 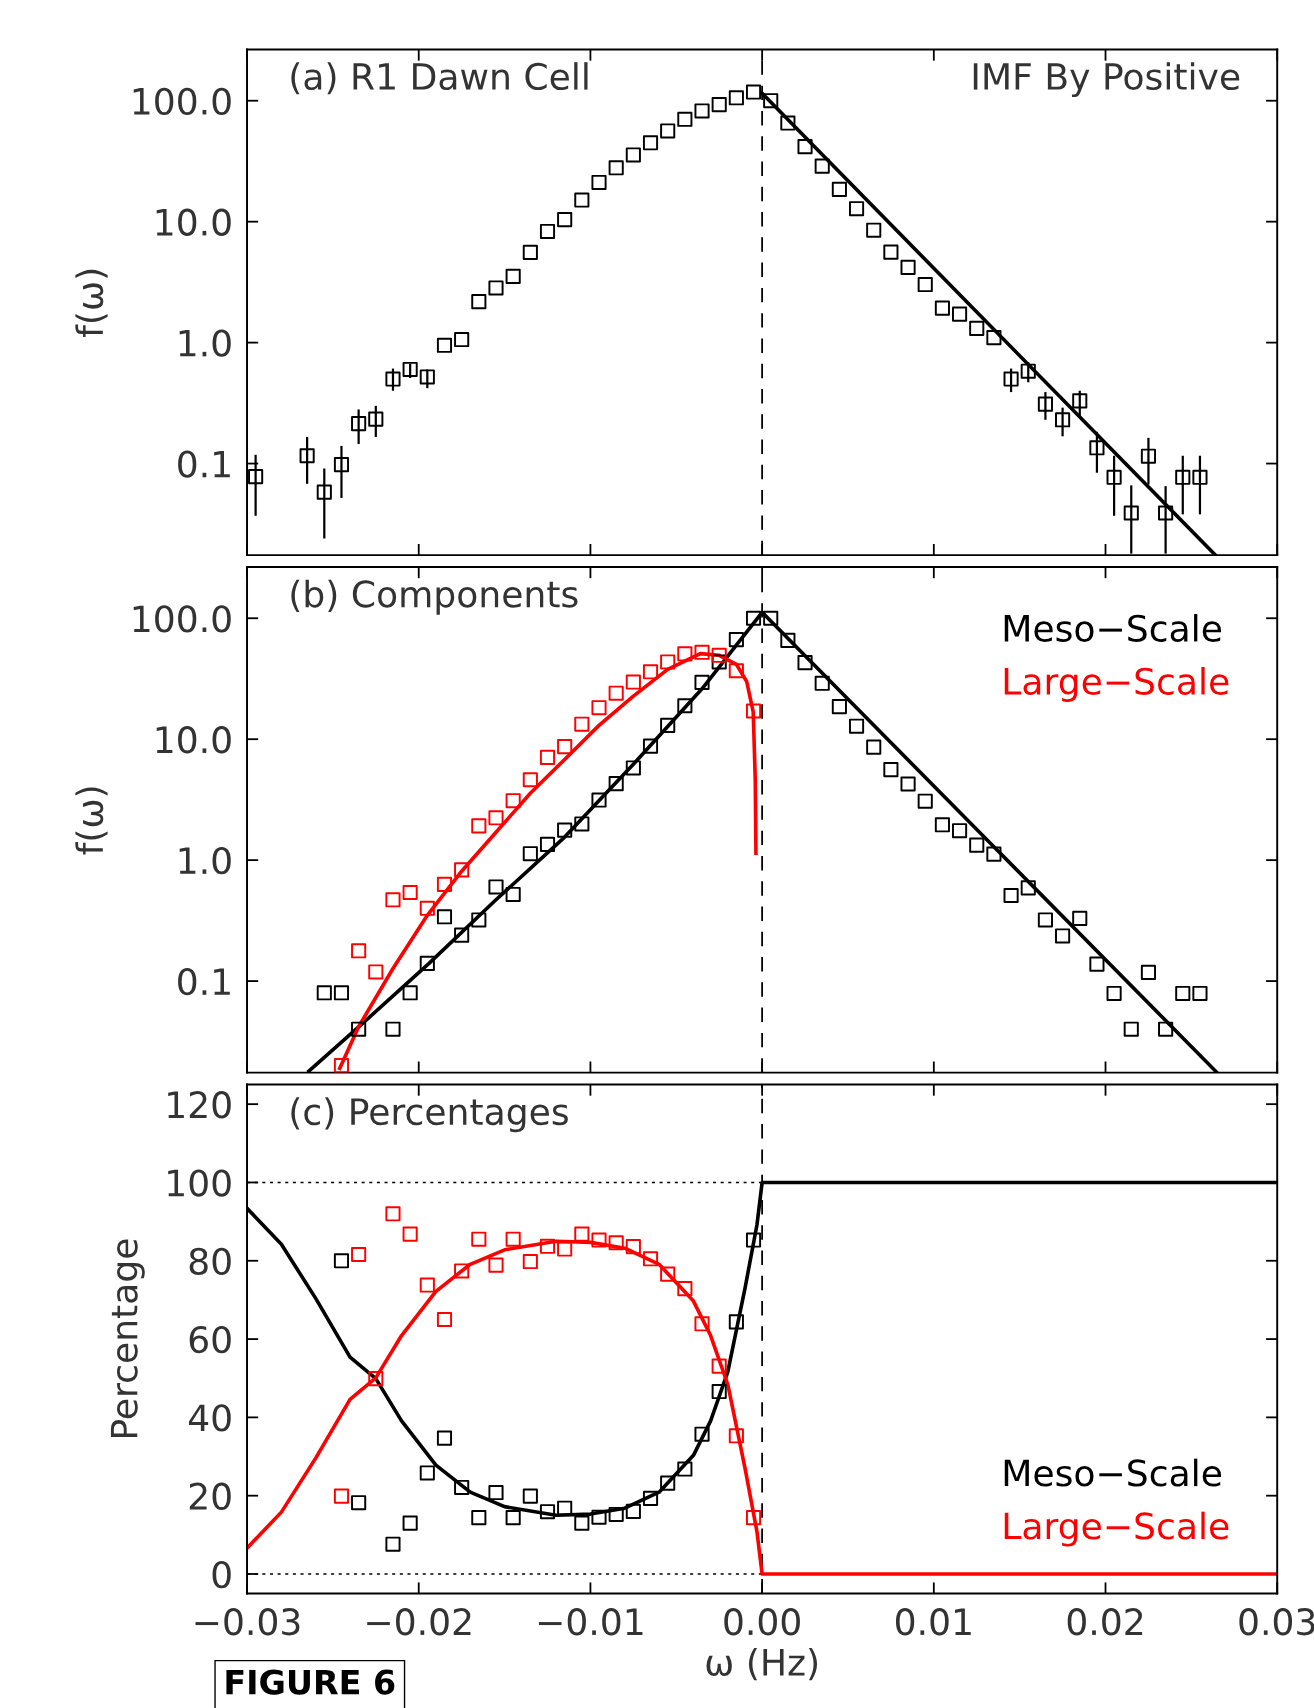 I want to click on annotation: (a) R1 Dawn Cell, so click(x=439, y=78).